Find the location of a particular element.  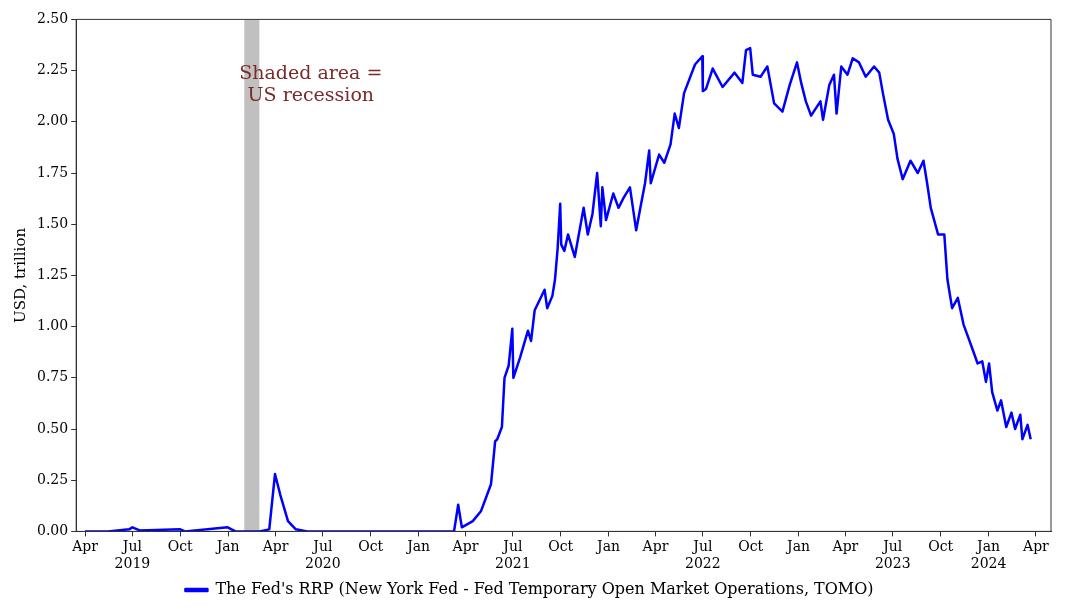

y-tick-label: 0.50 is located at coordinates (53, 427).